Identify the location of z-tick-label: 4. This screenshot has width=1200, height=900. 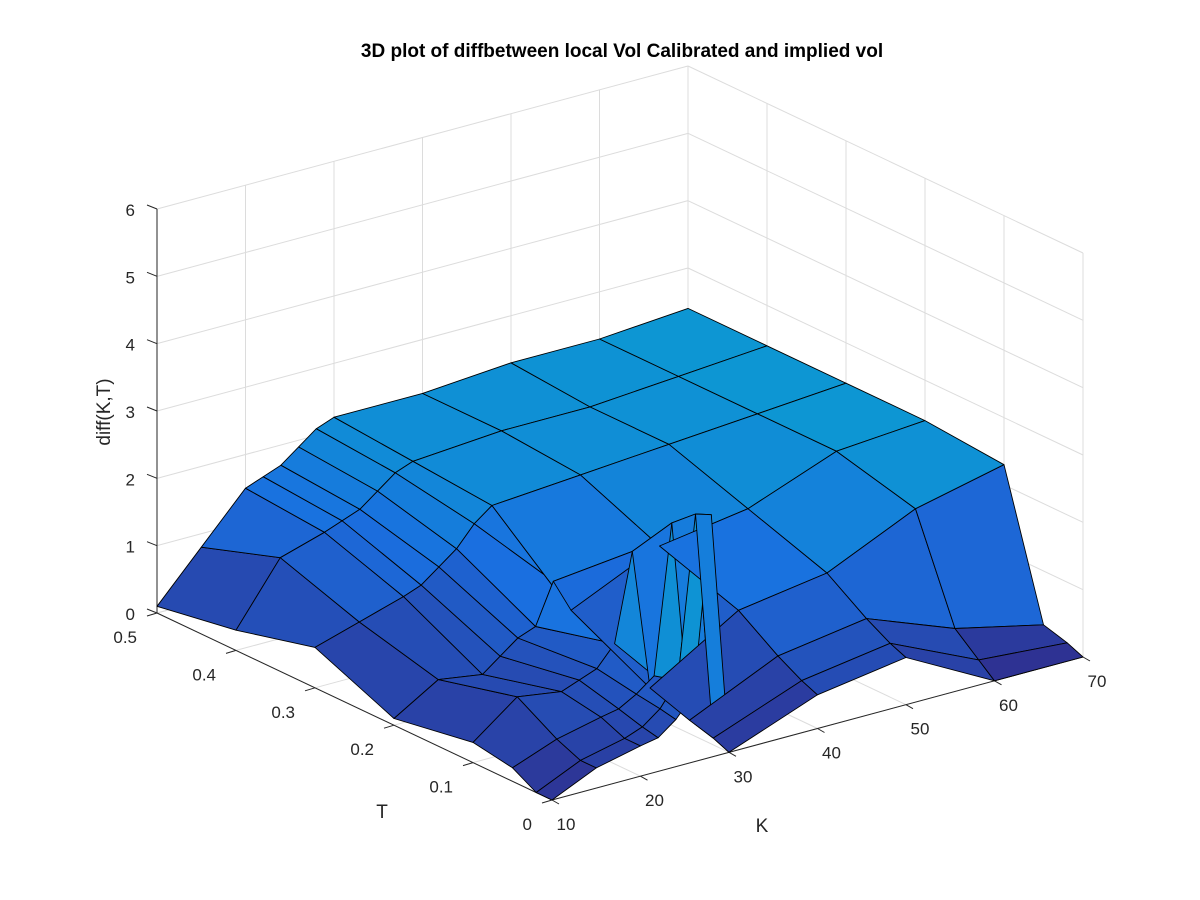
(130, 345).